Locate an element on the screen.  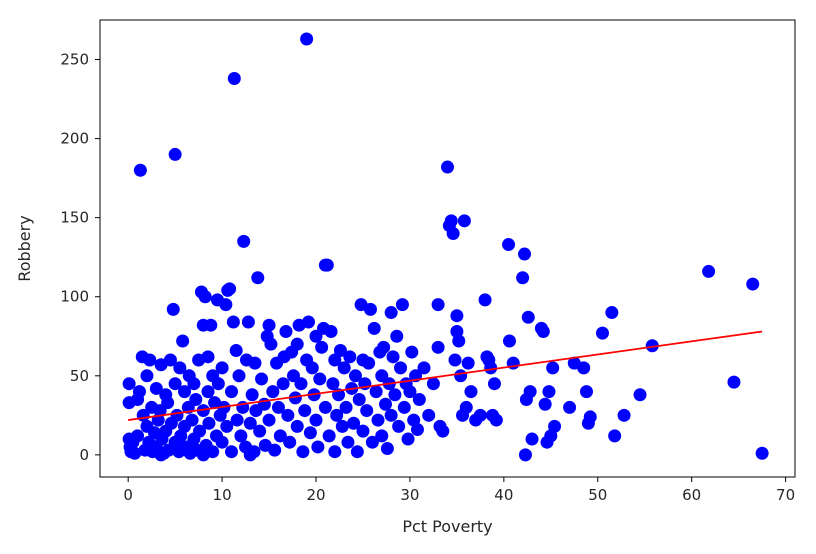
x-tick-label: 70 is located at coordinates (785, 495).